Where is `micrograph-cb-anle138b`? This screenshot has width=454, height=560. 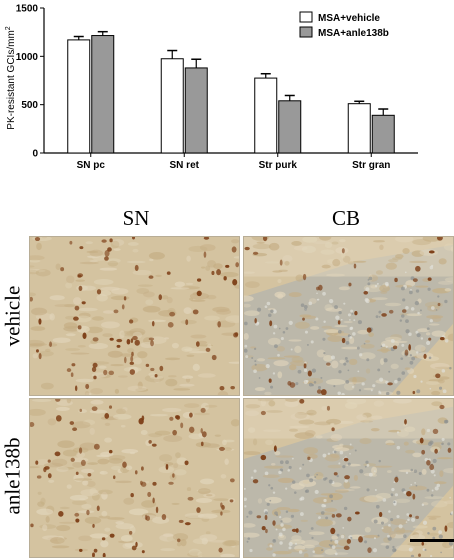
micrograph-cb-anle138b is located at coordinates (348, 478).